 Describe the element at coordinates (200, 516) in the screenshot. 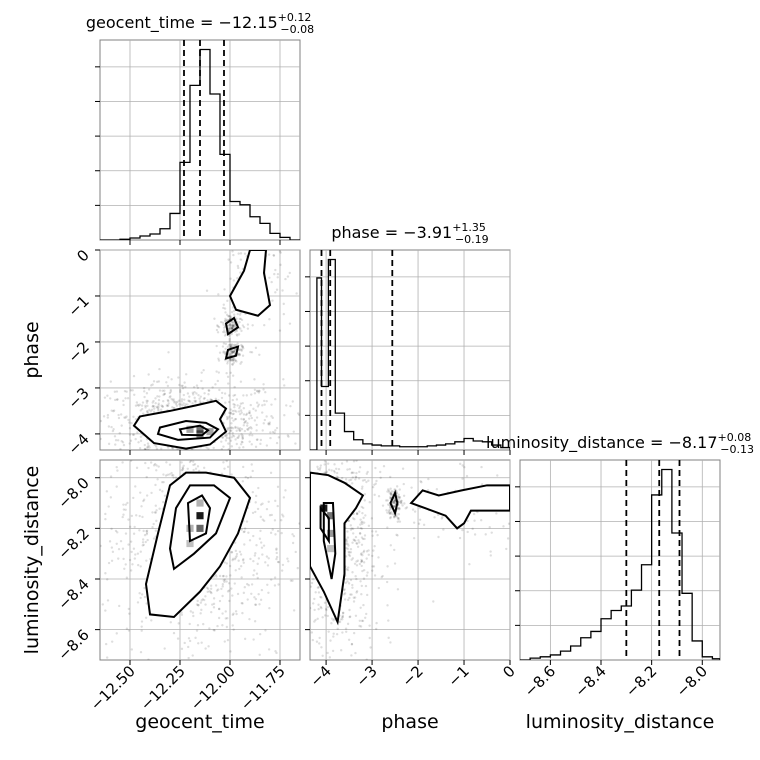

I see `panel-geocent-time-vs-luminosity-distance-density-cell` at that location.